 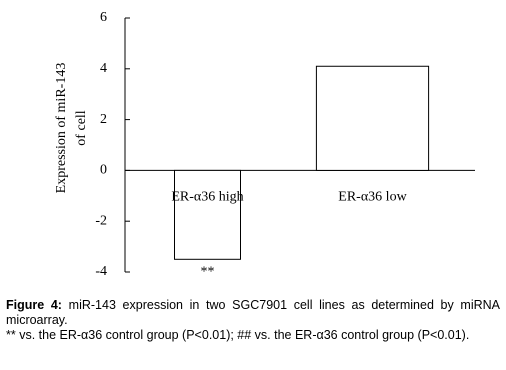 I want to click on y-tick-label: -4, so click(x=101, y=271).